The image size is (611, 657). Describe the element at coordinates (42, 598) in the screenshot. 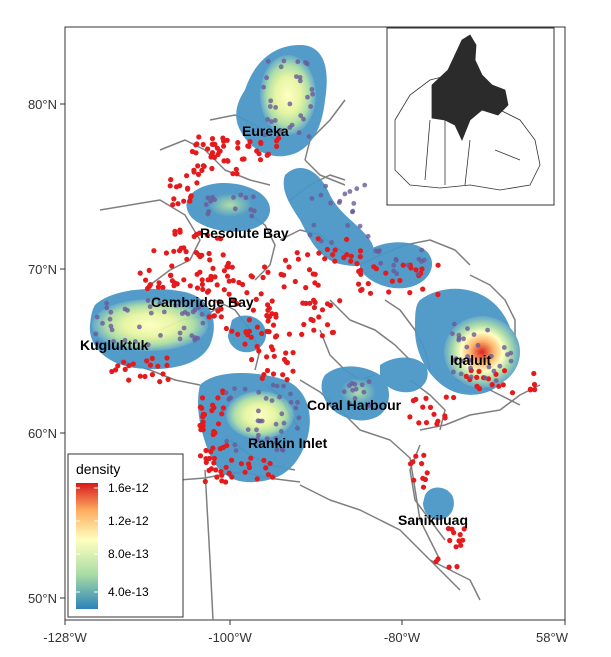

I see `y-tick-50: 50°N` at that location.